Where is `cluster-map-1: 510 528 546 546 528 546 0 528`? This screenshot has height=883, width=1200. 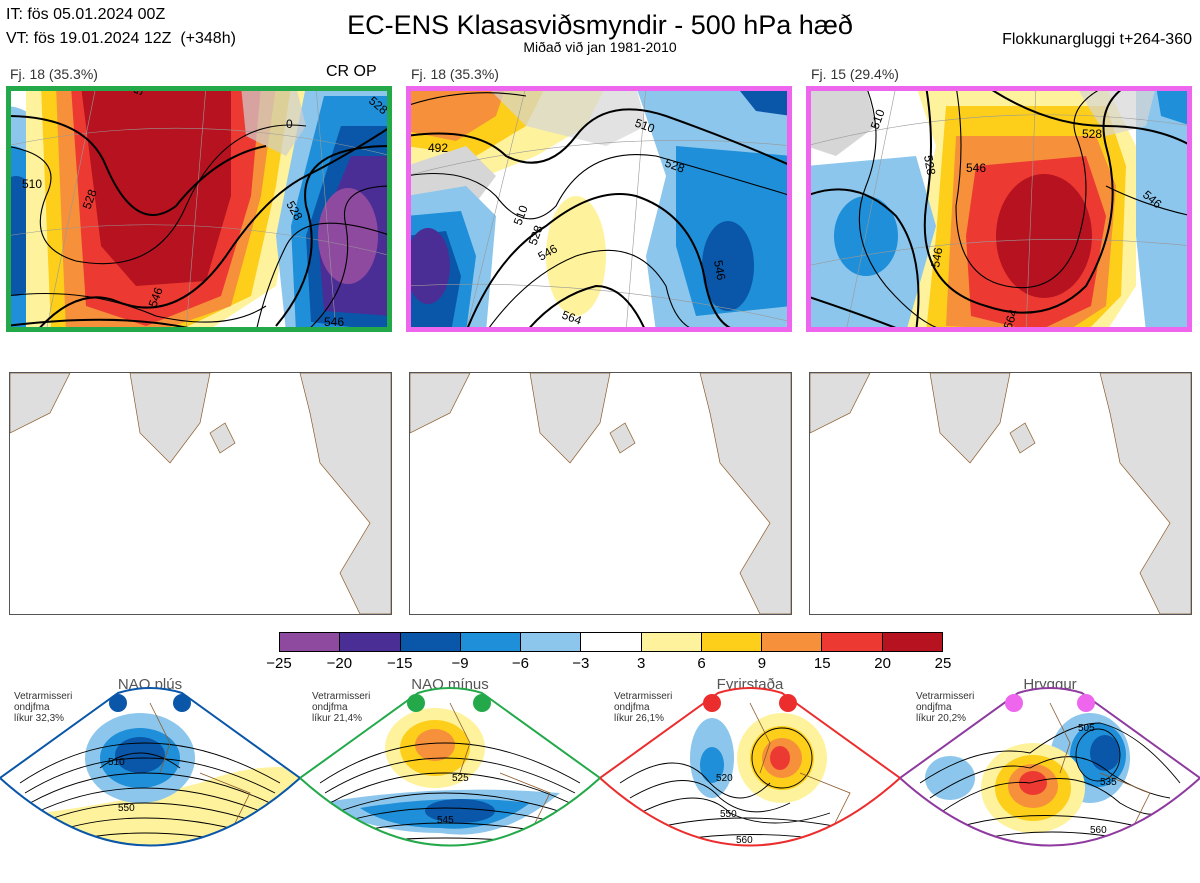
cluster-map-1: 510 528 546 546 528 546 0 528 is located at coordinates (199, 209).